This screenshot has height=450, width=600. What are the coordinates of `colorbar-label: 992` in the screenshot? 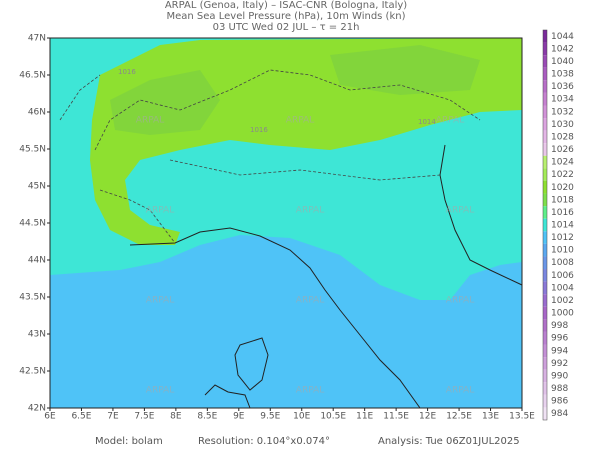 It's located at (559, 364).